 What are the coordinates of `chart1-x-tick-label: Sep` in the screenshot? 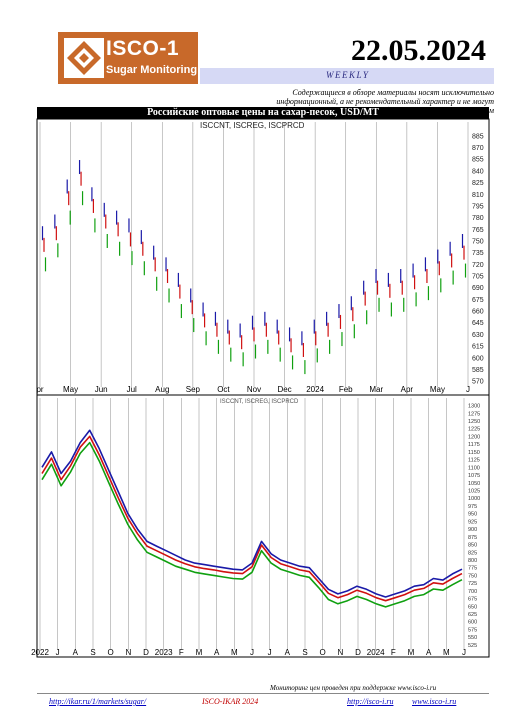 It's located at (193, 389).